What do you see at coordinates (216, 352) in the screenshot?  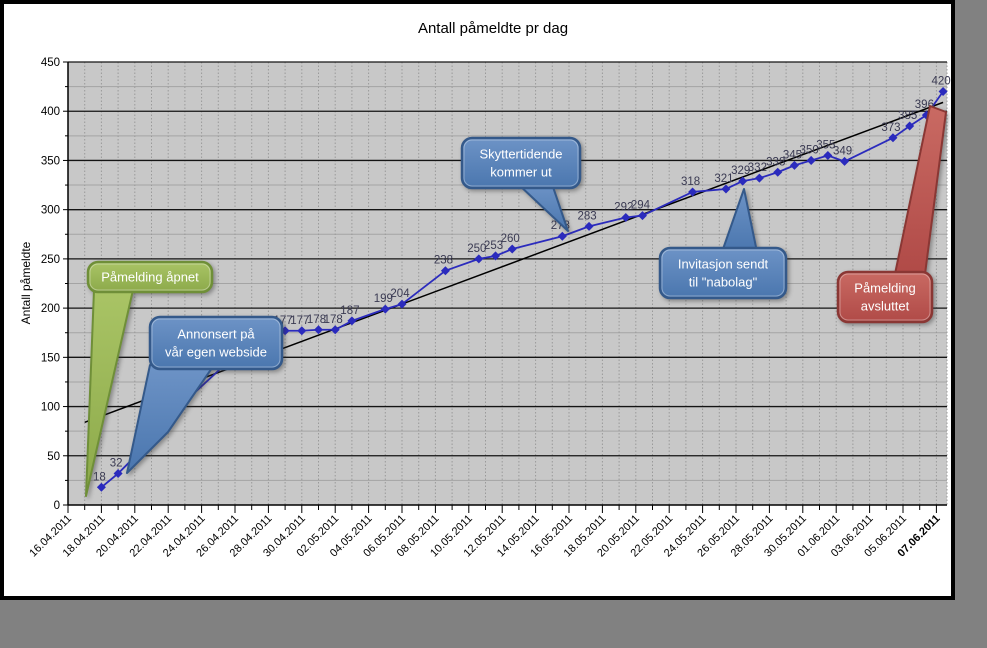 I see `callout-annonsert-webside-text: vår egen webside` at bounding box center [216, 352].